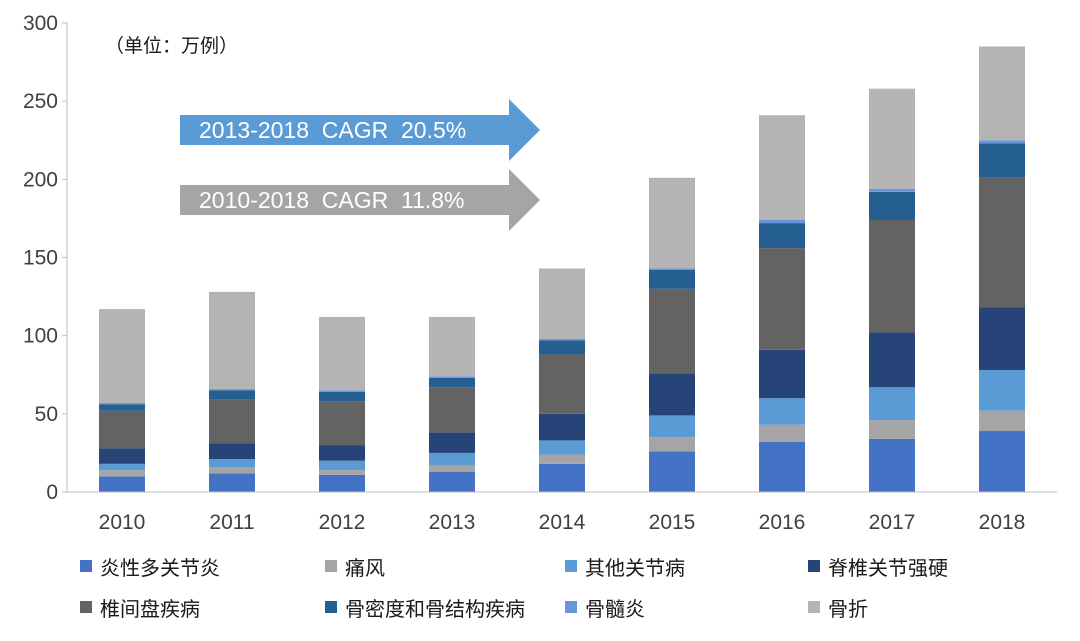  I want to click on bar-stack-2018, so click(1002, 269).